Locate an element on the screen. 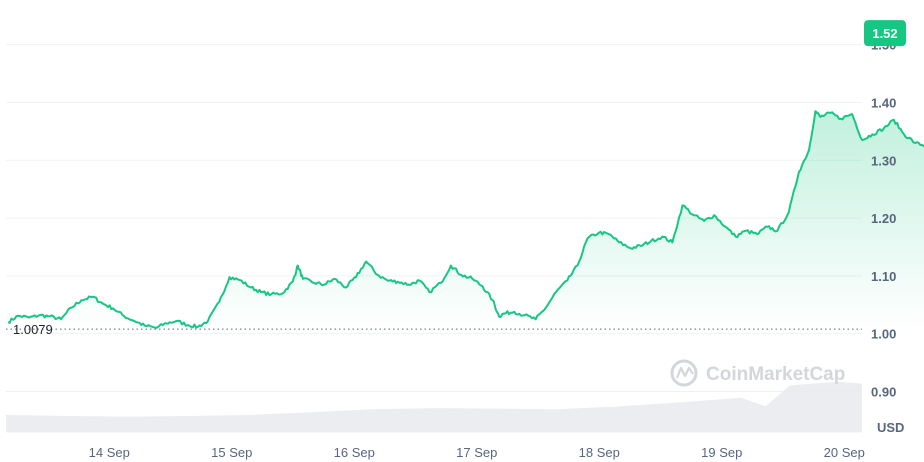 The height and width of the screenshot is (462, 924). y-tick-label: 1.40 is located at coordinates (883, 102).